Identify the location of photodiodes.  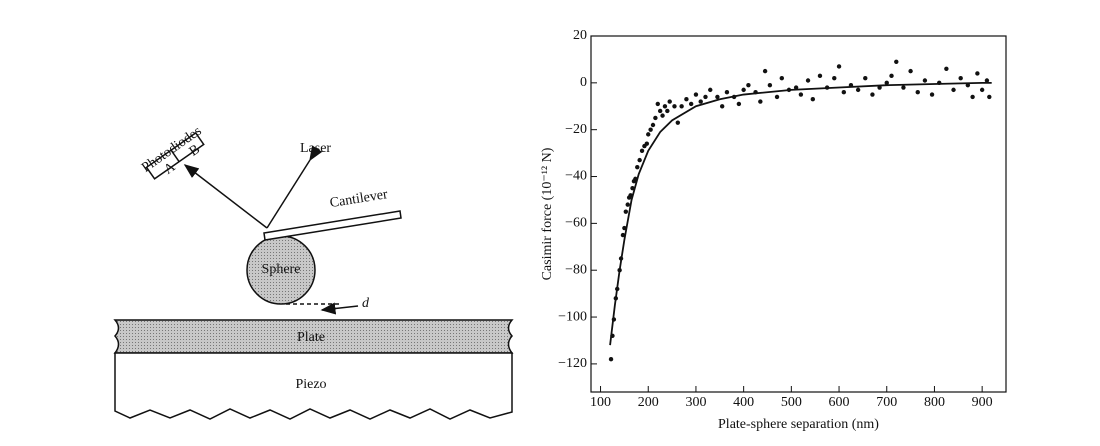
(175, 155).